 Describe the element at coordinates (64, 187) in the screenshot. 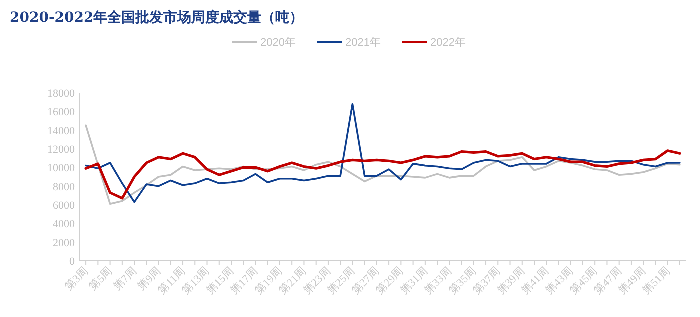

I see `y-tick-label: 8000` at that location.